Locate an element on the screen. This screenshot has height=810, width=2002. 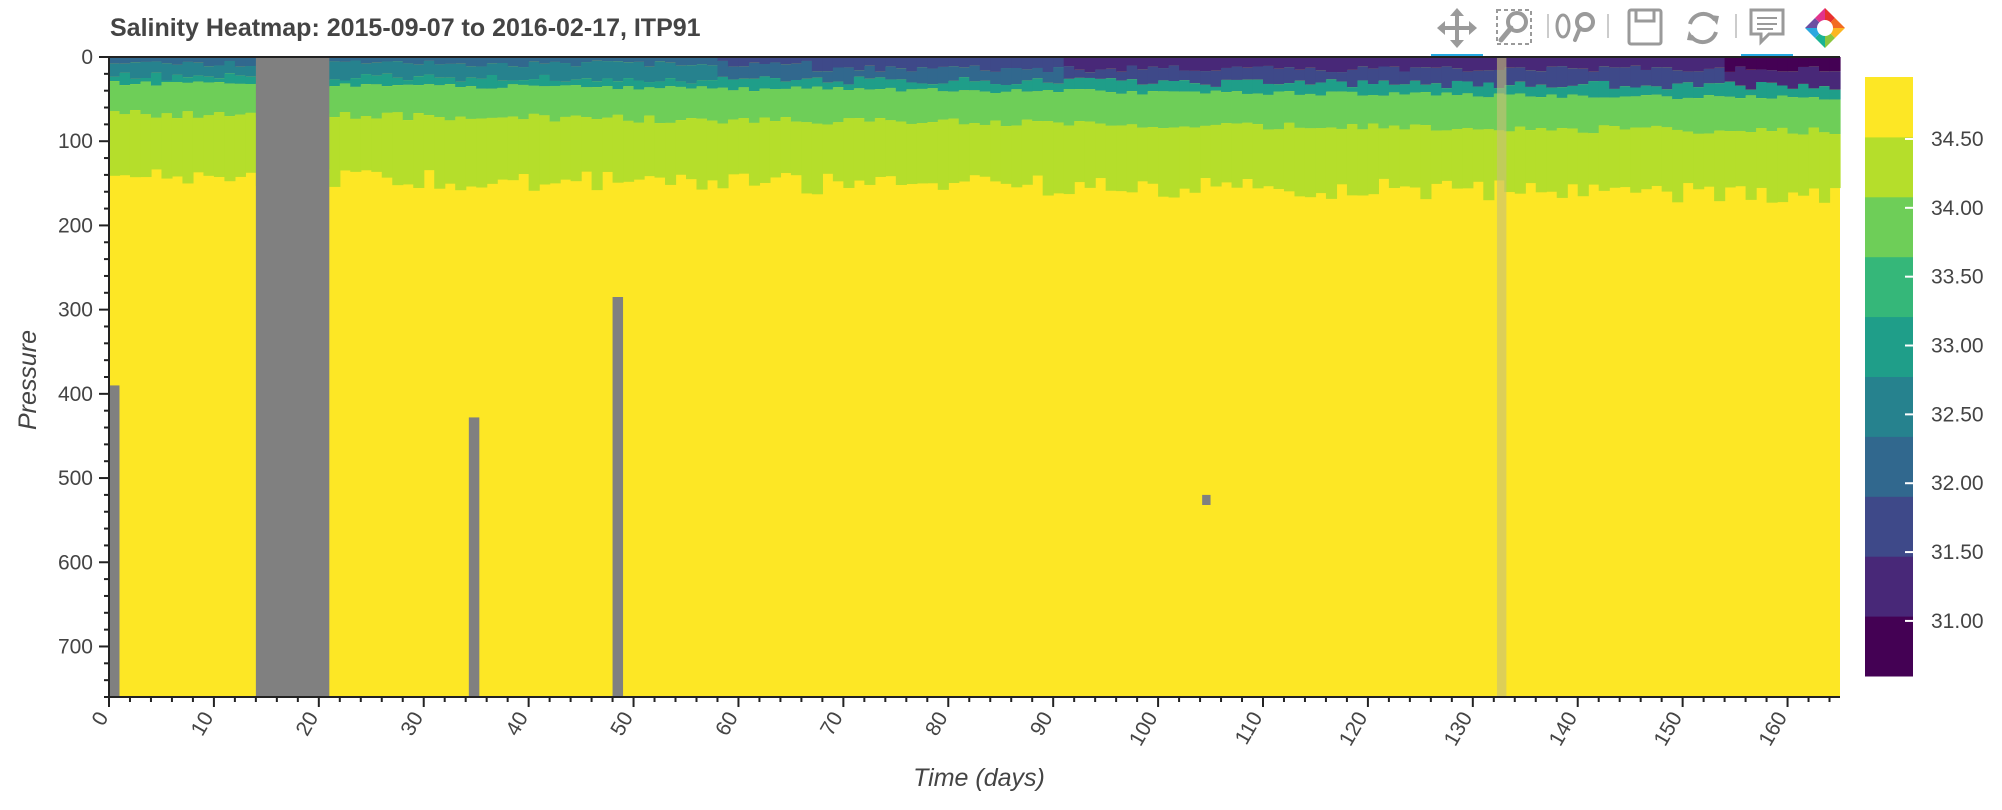
box-zoom-tool-icon is located at coordinates (1515, 28).